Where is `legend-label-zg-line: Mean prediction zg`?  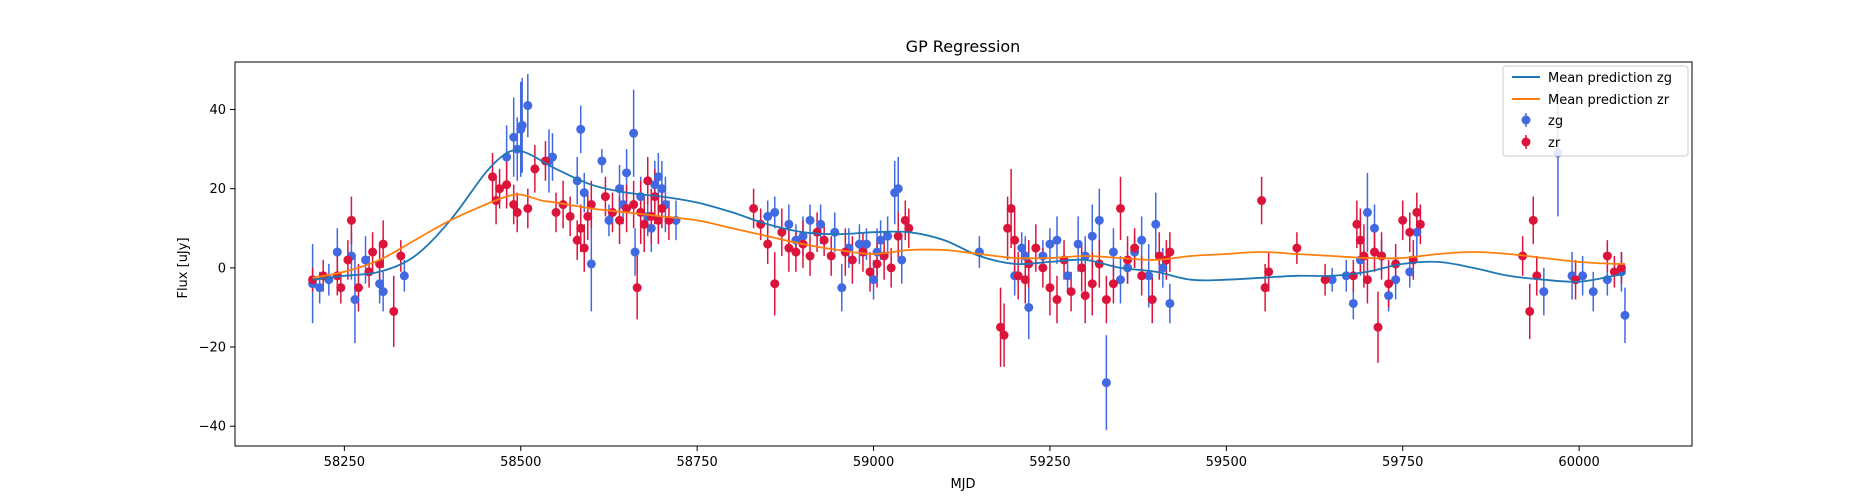 legend-label-zg-line: Mean prediction zg is located at coordinates (1610, 78).